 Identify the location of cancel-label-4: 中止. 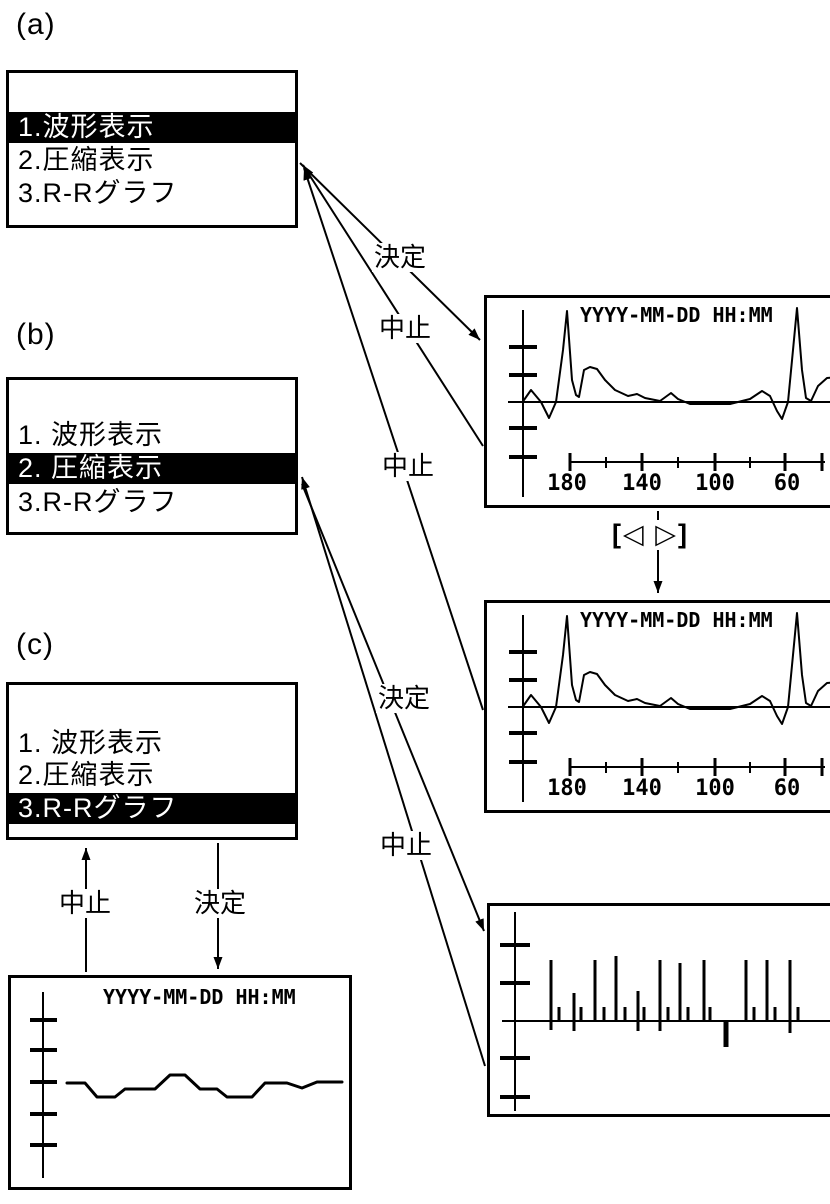
(85, 903).